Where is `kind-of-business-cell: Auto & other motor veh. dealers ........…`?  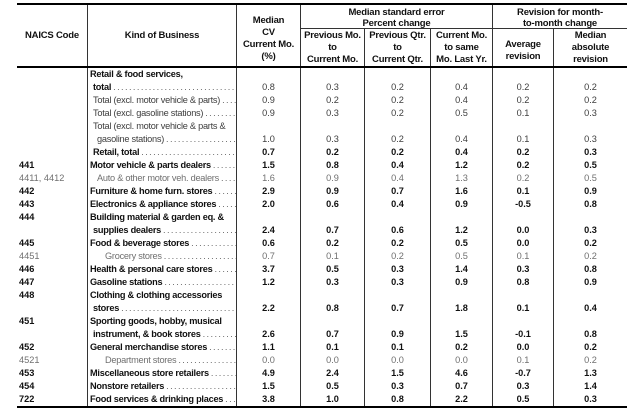
kind-of-business-cell: Auto & other motor veh. dealers ........… is located at coordinates (161, 178).